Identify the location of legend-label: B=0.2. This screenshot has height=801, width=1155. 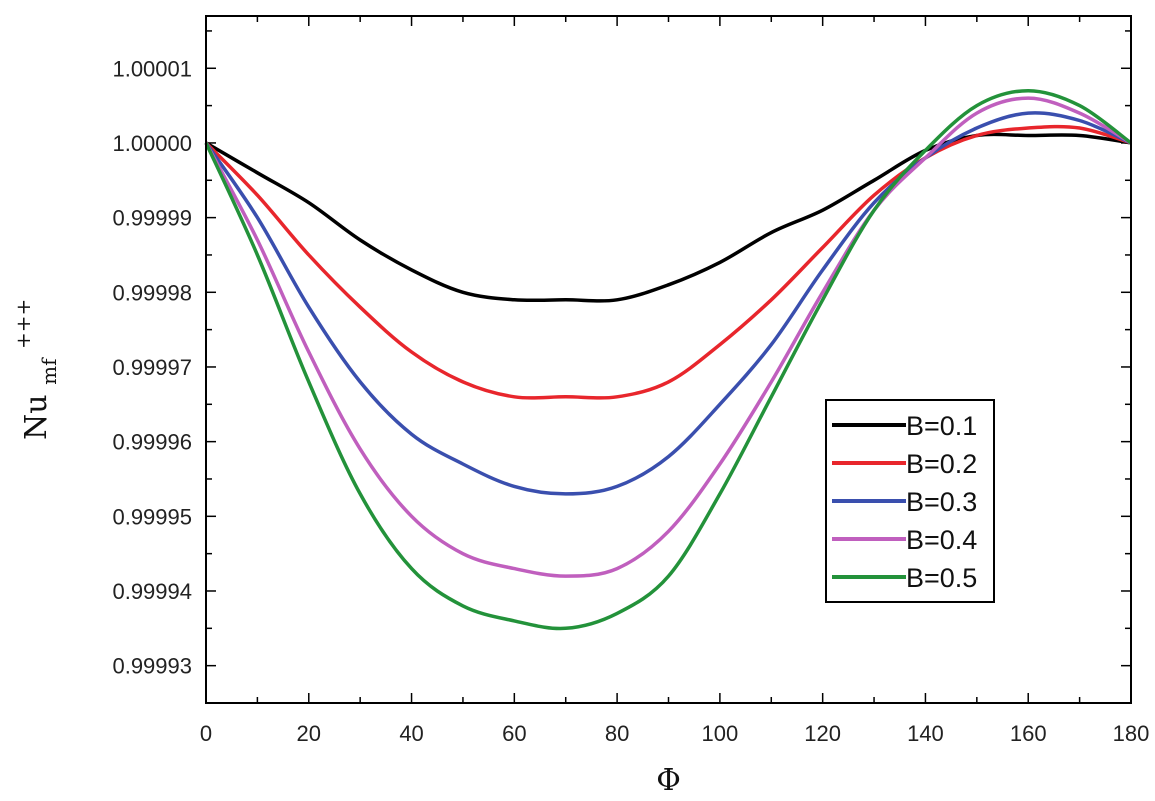
(941, 464).